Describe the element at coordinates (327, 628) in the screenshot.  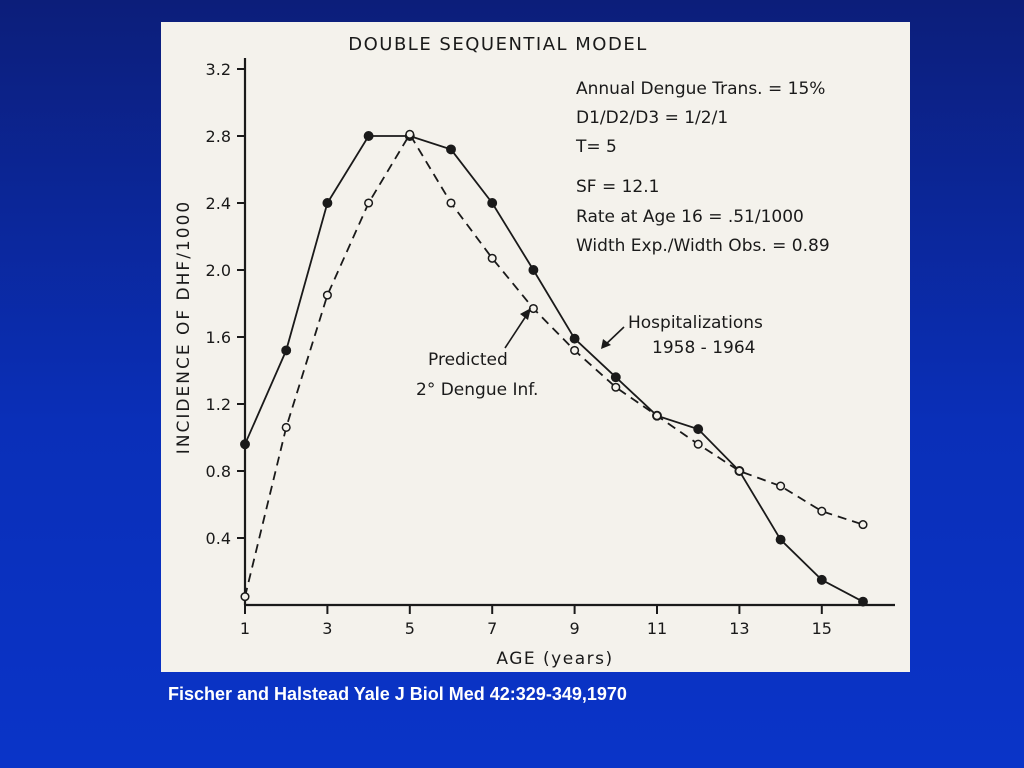
I see `x-tick-label: 3` at that location.